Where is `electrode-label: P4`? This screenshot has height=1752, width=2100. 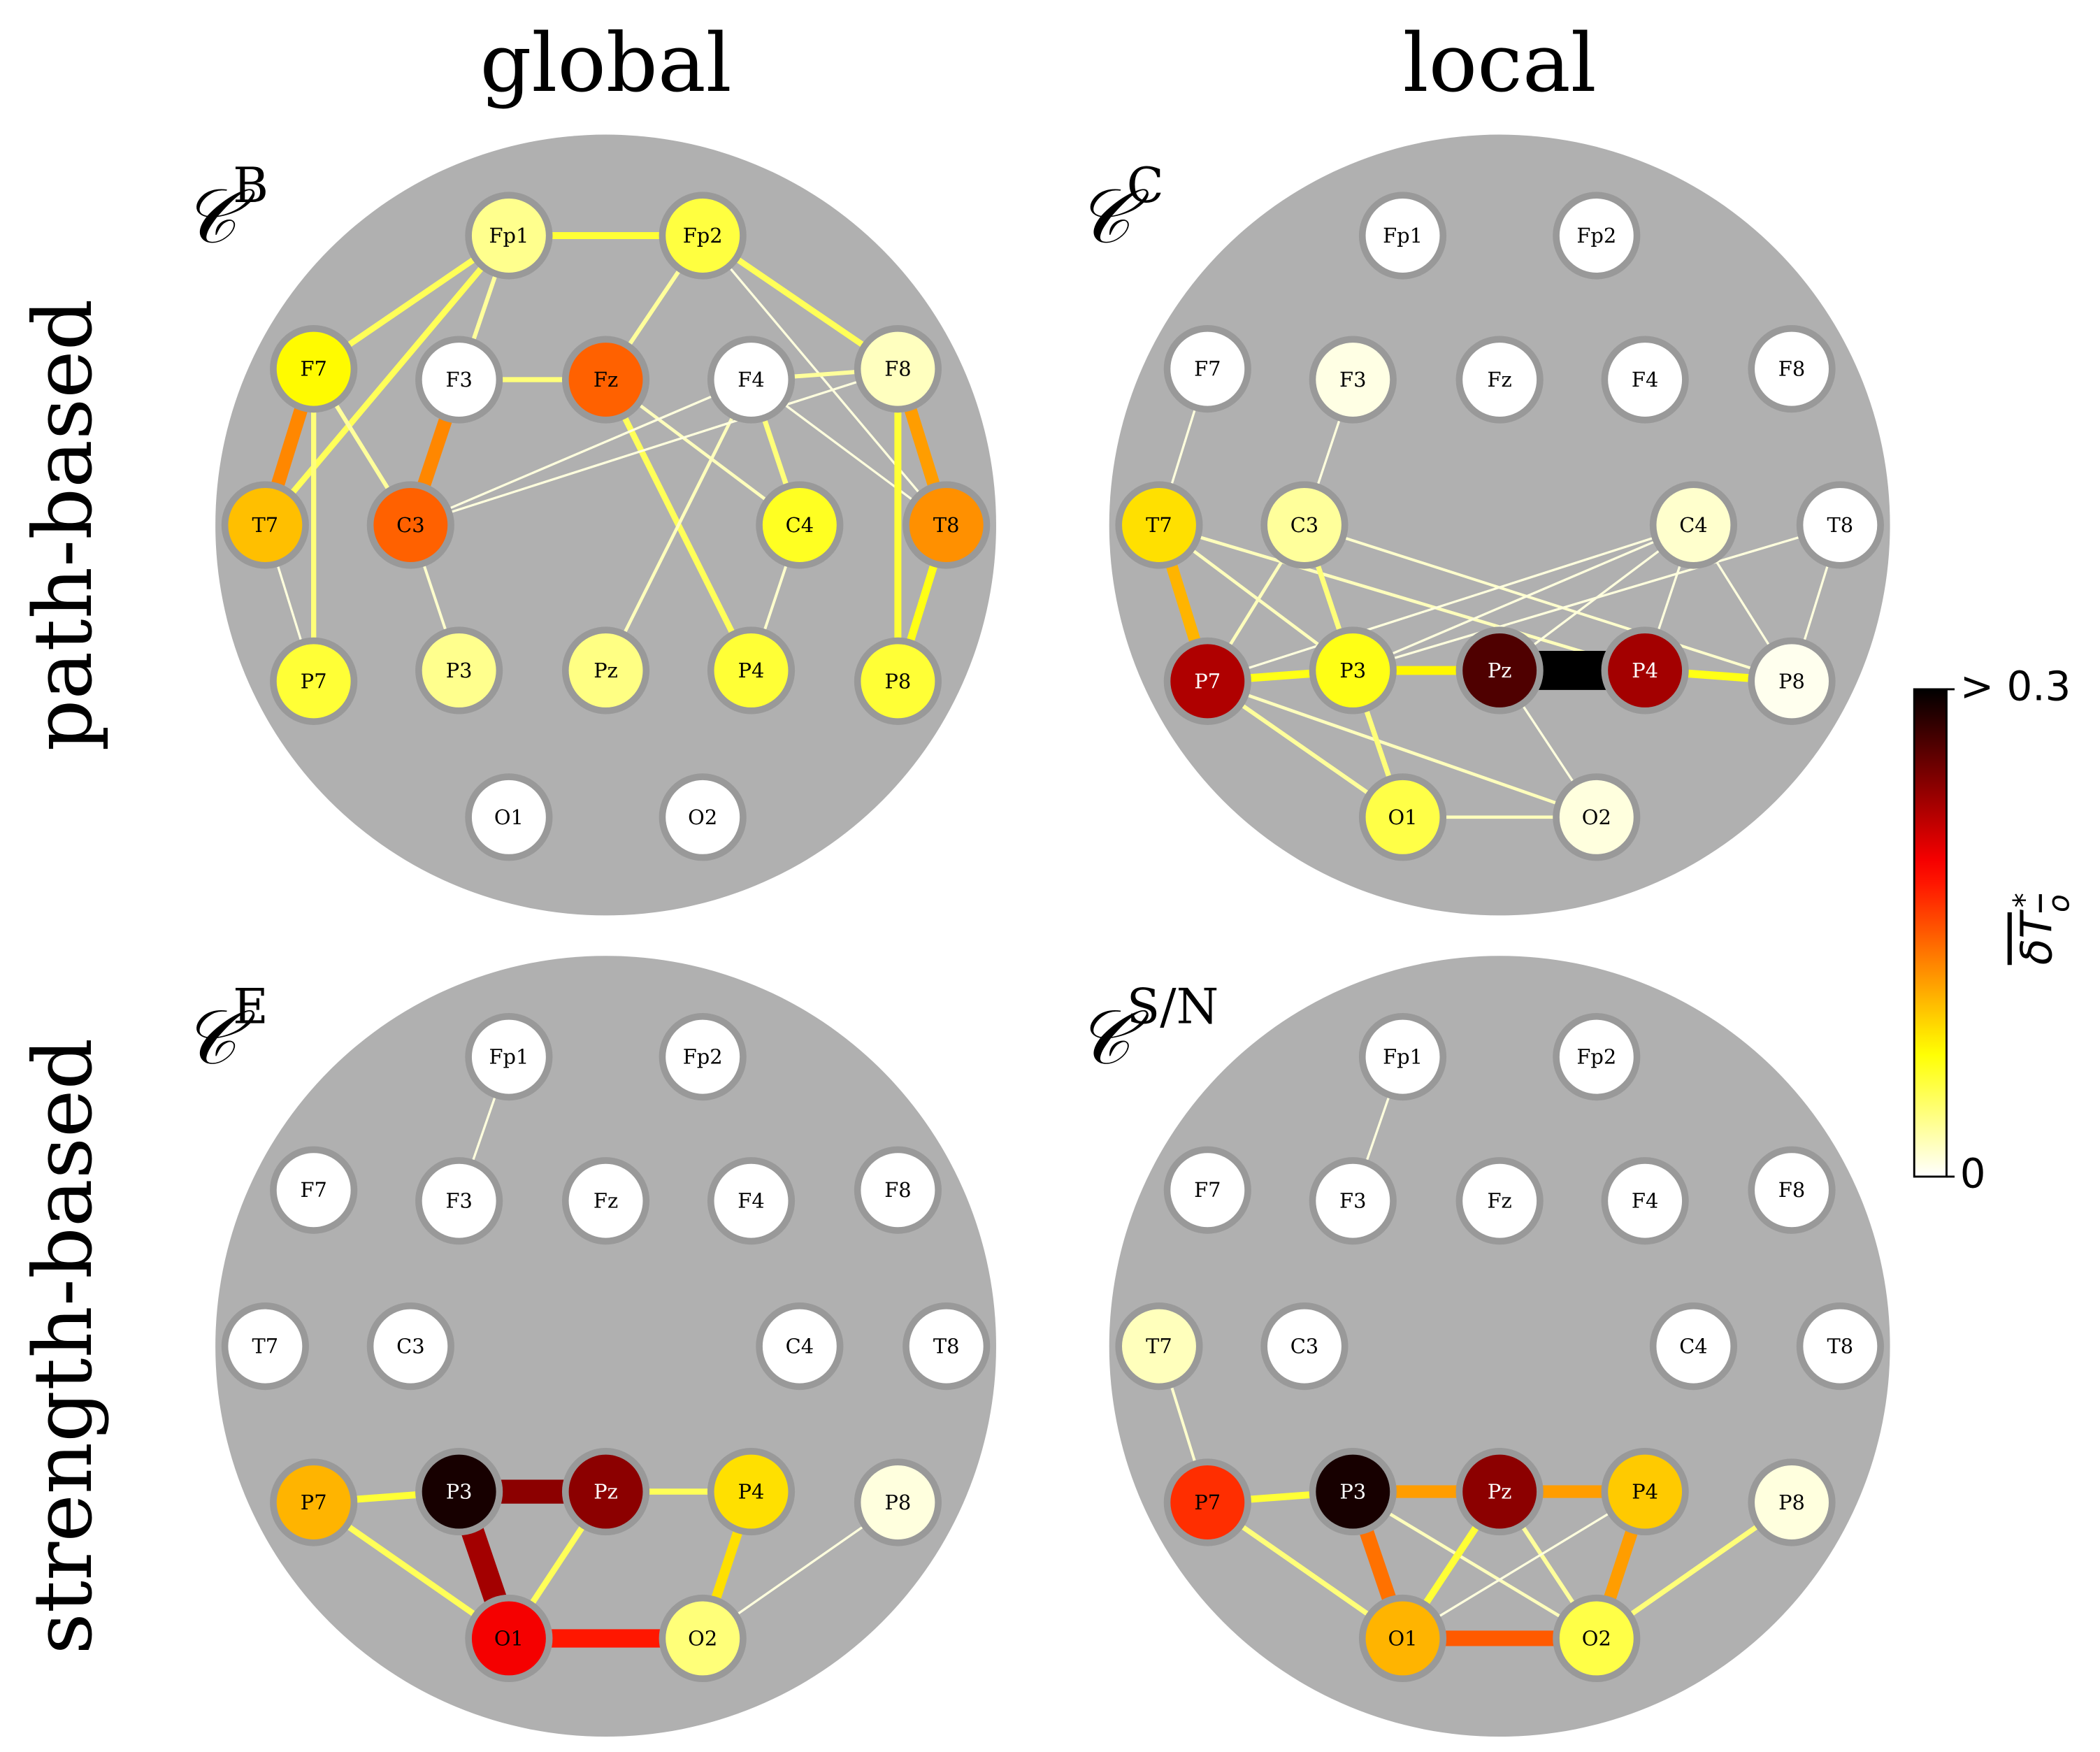 electrode-label: P4 is located at coordinates (752, 1492).